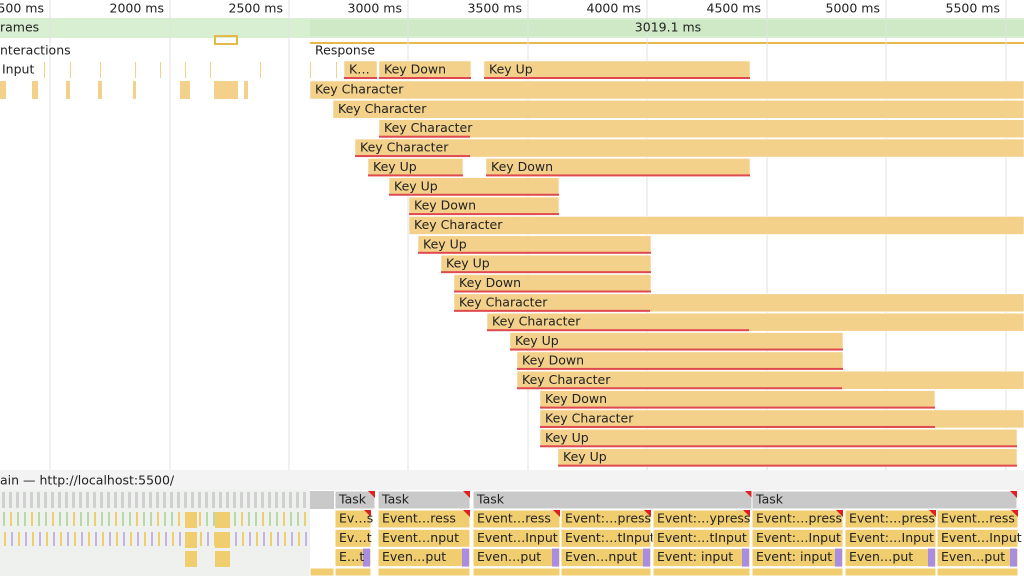 This screenshot has width=1024, height=576. Describe the element at coordinates (226, 40) in the screenshot. I see `frame-mark` at that location.